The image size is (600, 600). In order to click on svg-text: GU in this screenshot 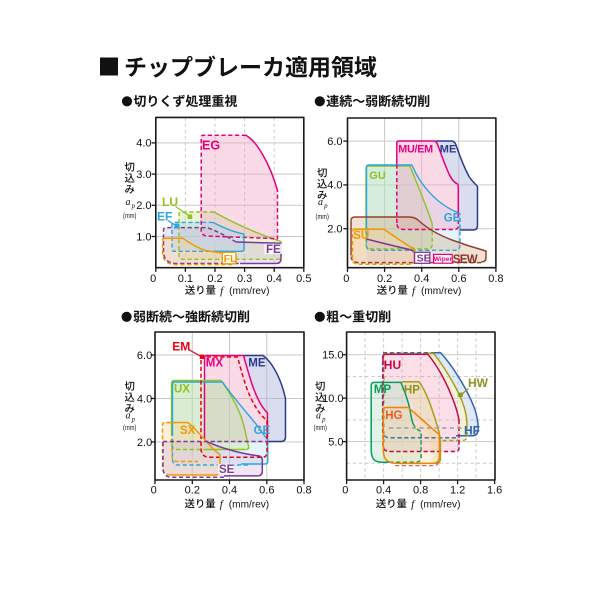, I will do `click(377, 176)`.